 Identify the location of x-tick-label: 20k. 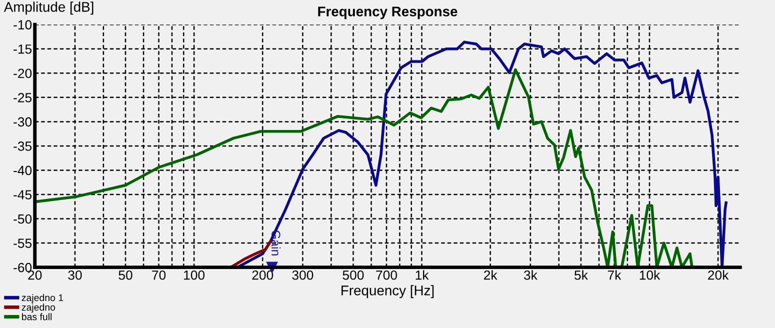
(718, 275).